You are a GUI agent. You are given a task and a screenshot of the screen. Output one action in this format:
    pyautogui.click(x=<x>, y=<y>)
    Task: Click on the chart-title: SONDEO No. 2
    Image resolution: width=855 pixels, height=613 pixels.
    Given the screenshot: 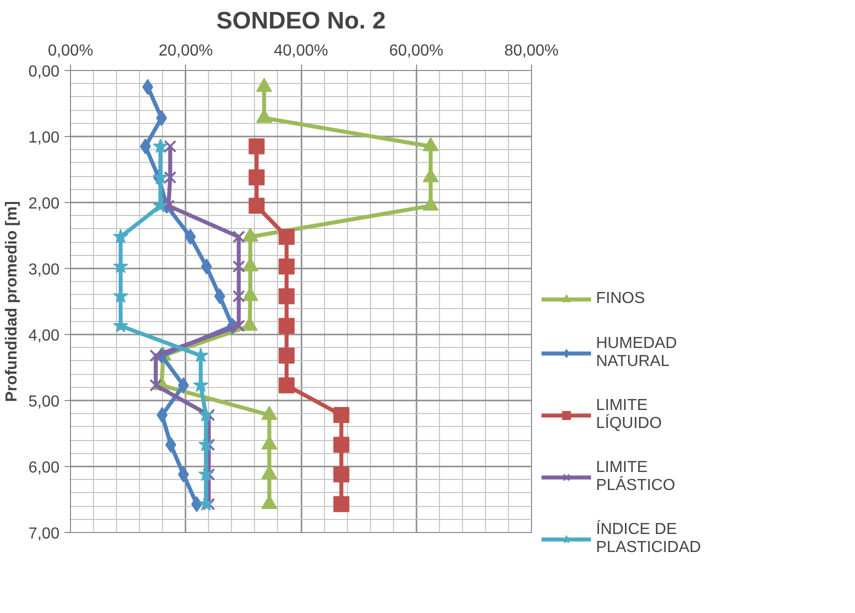 What is the action you would take?
    pyautogui.click(x=301, y=21)
    